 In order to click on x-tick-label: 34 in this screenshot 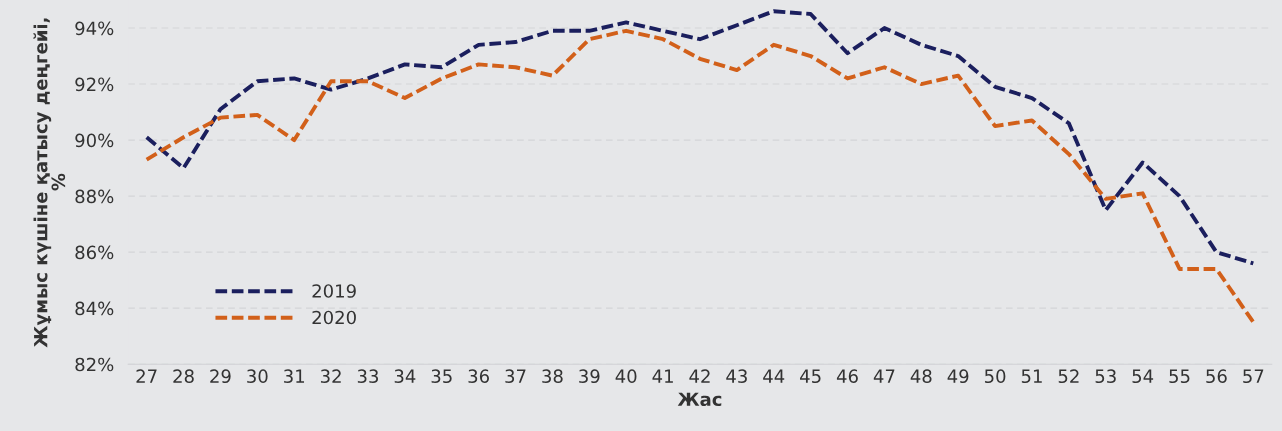, I will do `click(405, 376)`.